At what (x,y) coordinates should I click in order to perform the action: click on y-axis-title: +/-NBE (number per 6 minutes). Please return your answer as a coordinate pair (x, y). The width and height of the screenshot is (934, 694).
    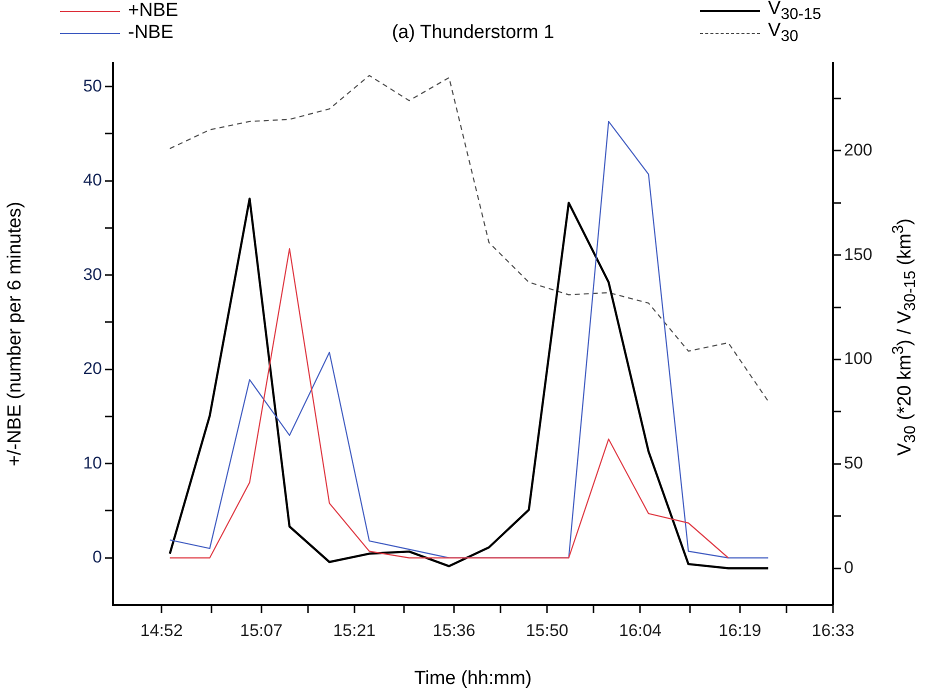
    Looking at the image, I should click on (15, 334).